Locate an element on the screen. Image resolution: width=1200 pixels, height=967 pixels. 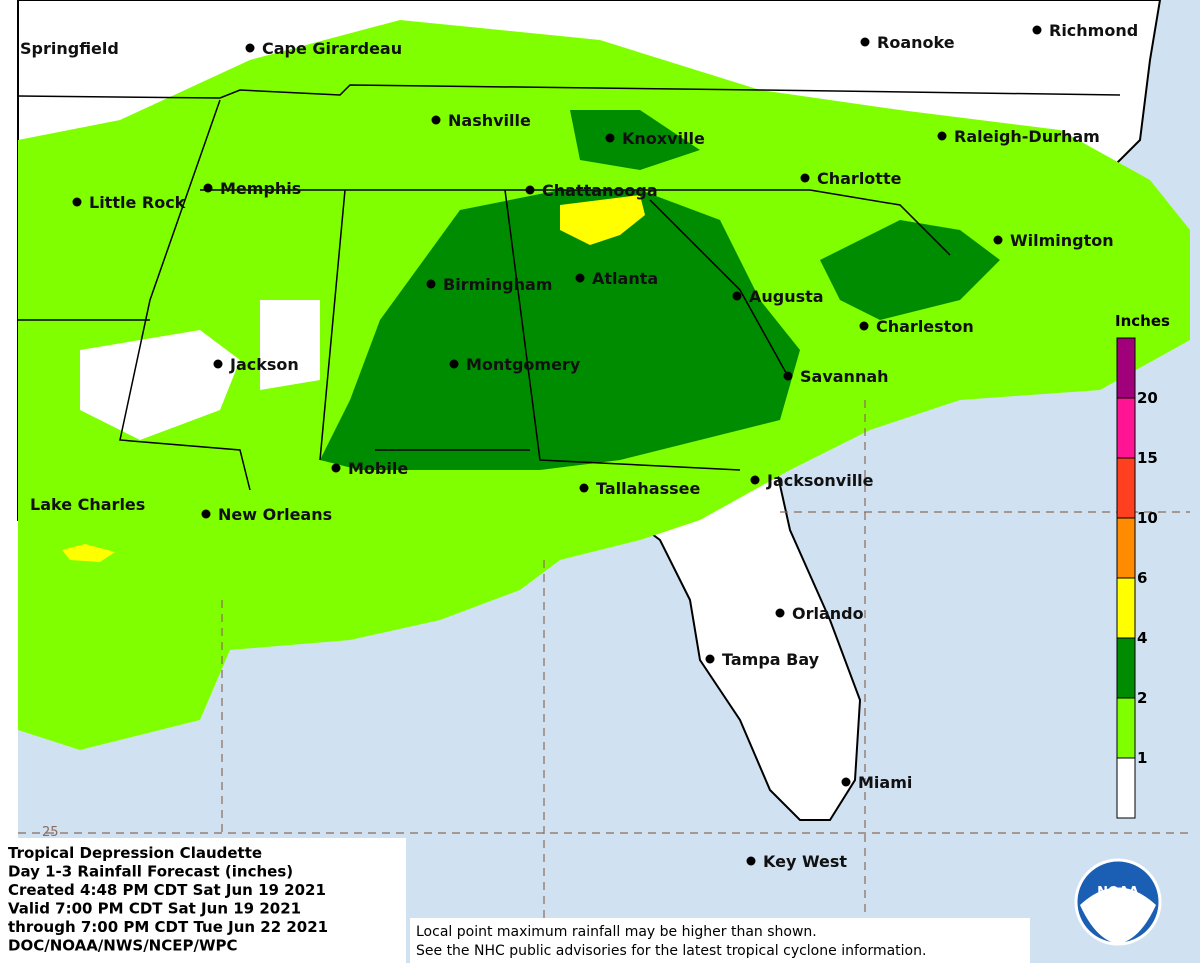
city-label: Richmond is located at coordinates (1093, 30).